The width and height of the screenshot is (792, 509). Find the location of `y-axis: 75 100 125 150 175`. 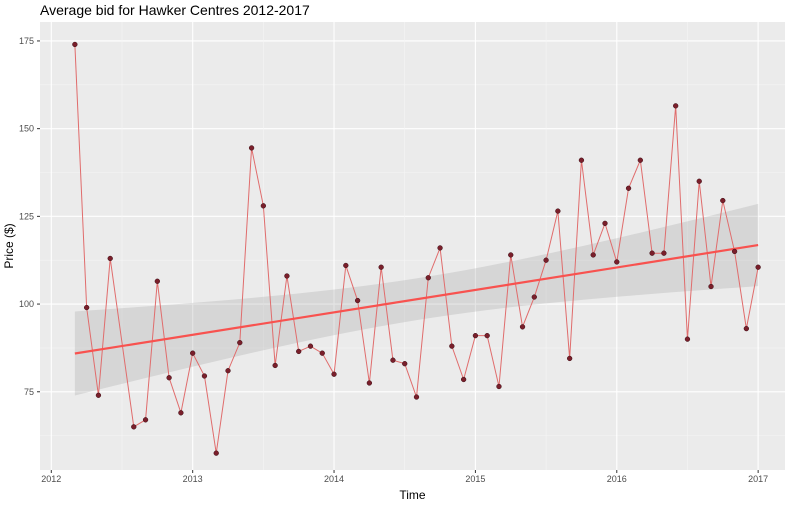

y-axis: 75 100 125 150 175 is located at coordinates (29, 216).